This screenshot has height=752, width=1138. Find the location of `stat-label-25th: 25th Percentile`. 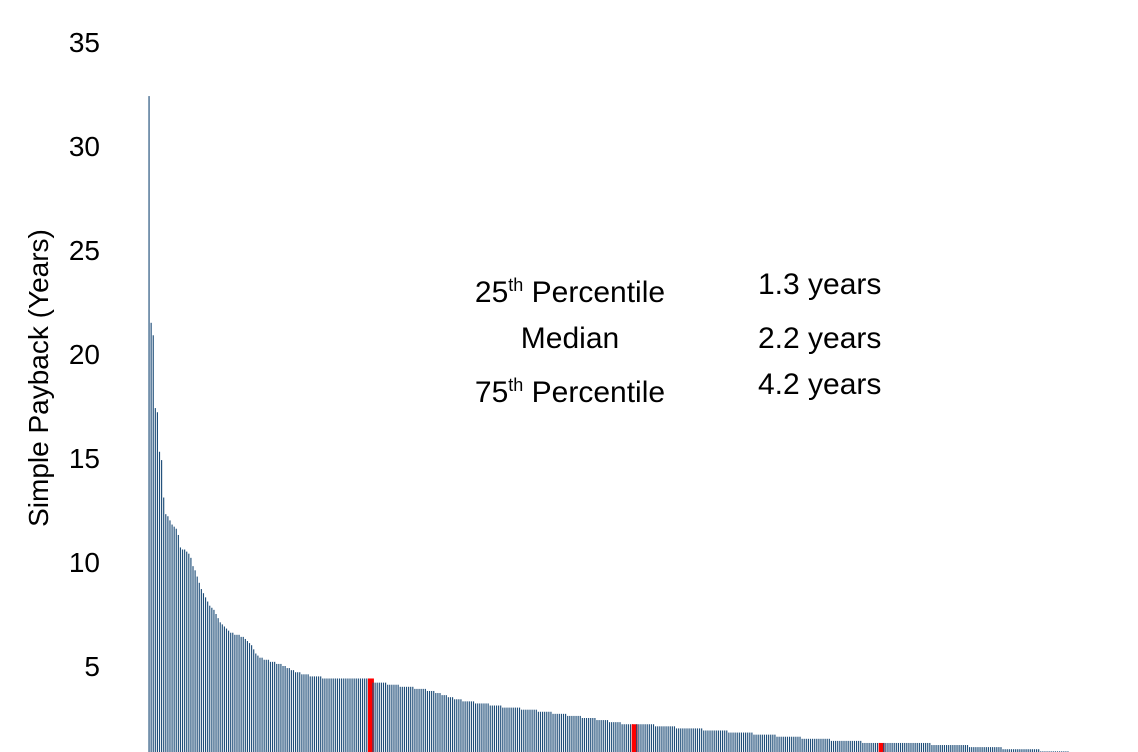

stat-label-25th: 25th Percentile is located at coordinates (570, 289).